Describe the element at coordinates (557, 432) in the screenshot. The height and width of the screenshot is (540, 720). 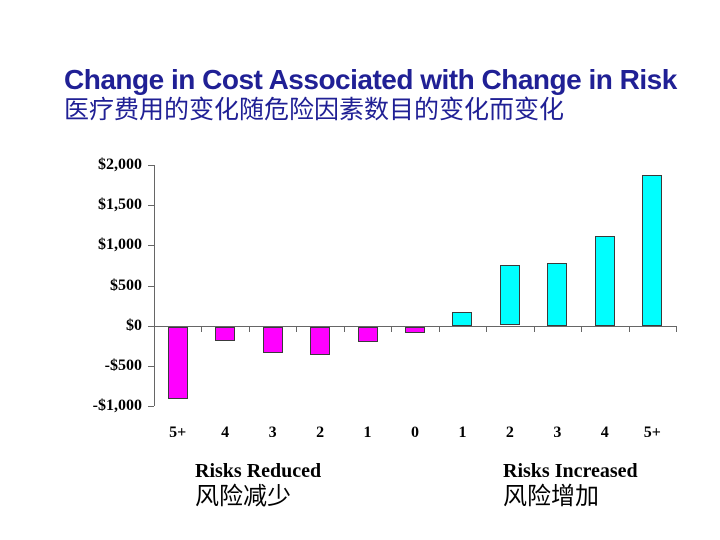
I see `x-category-label-risks-increased-3: 3` at that location.